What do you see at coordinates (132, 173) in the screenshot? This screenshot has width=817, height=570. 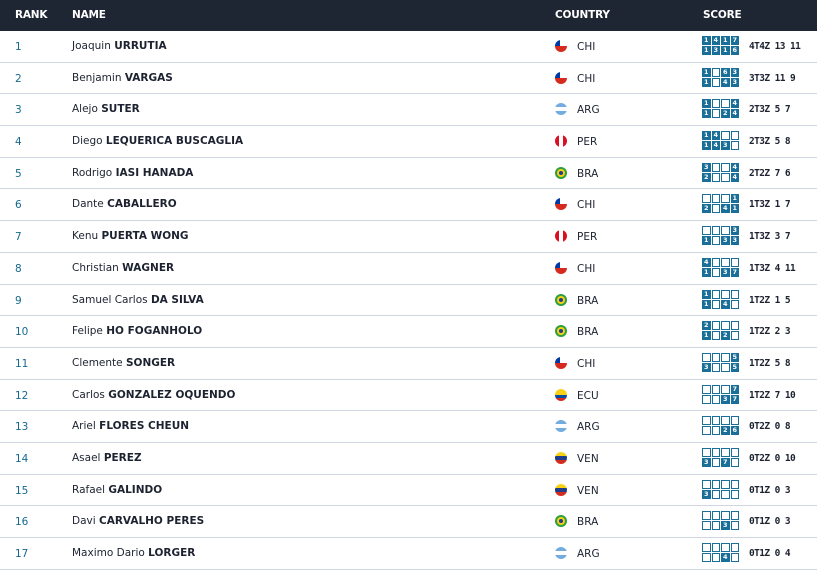 I see `athlete-name: Rodrigo IASI HANADA` at bounding box center [132, 173].